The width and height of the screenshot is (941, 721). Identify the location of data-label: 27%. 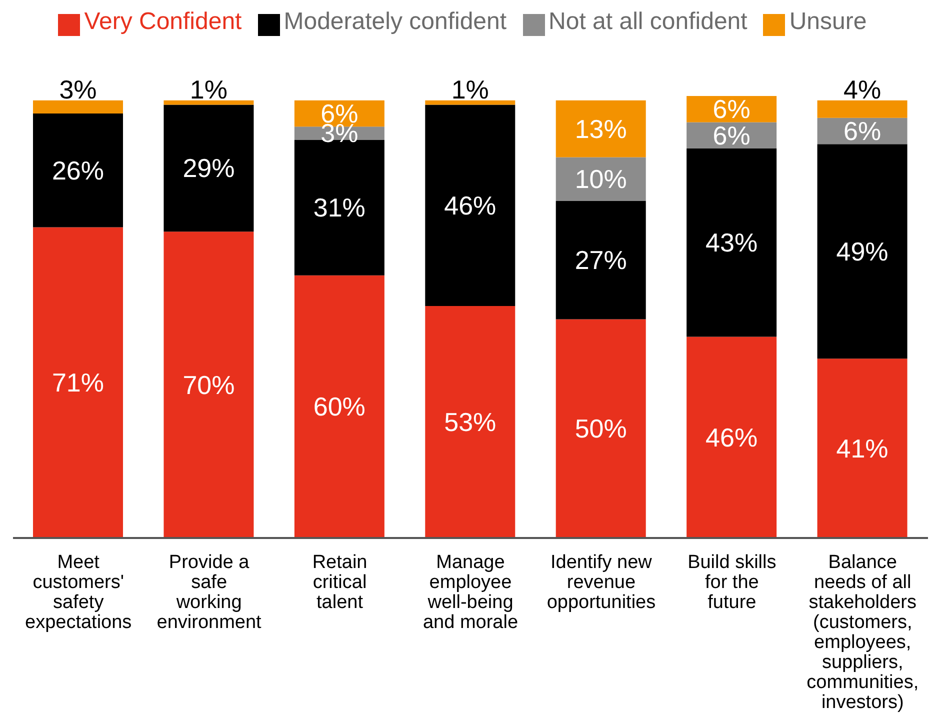
(600, 260).